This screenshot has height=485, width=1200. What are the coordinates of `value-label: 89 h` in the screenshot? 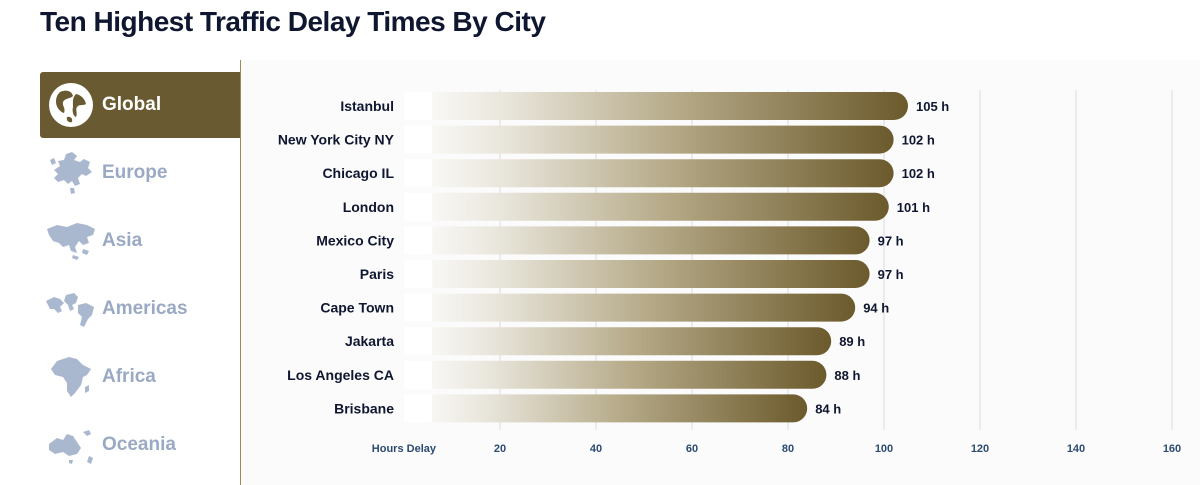 It's located at (852, 341).